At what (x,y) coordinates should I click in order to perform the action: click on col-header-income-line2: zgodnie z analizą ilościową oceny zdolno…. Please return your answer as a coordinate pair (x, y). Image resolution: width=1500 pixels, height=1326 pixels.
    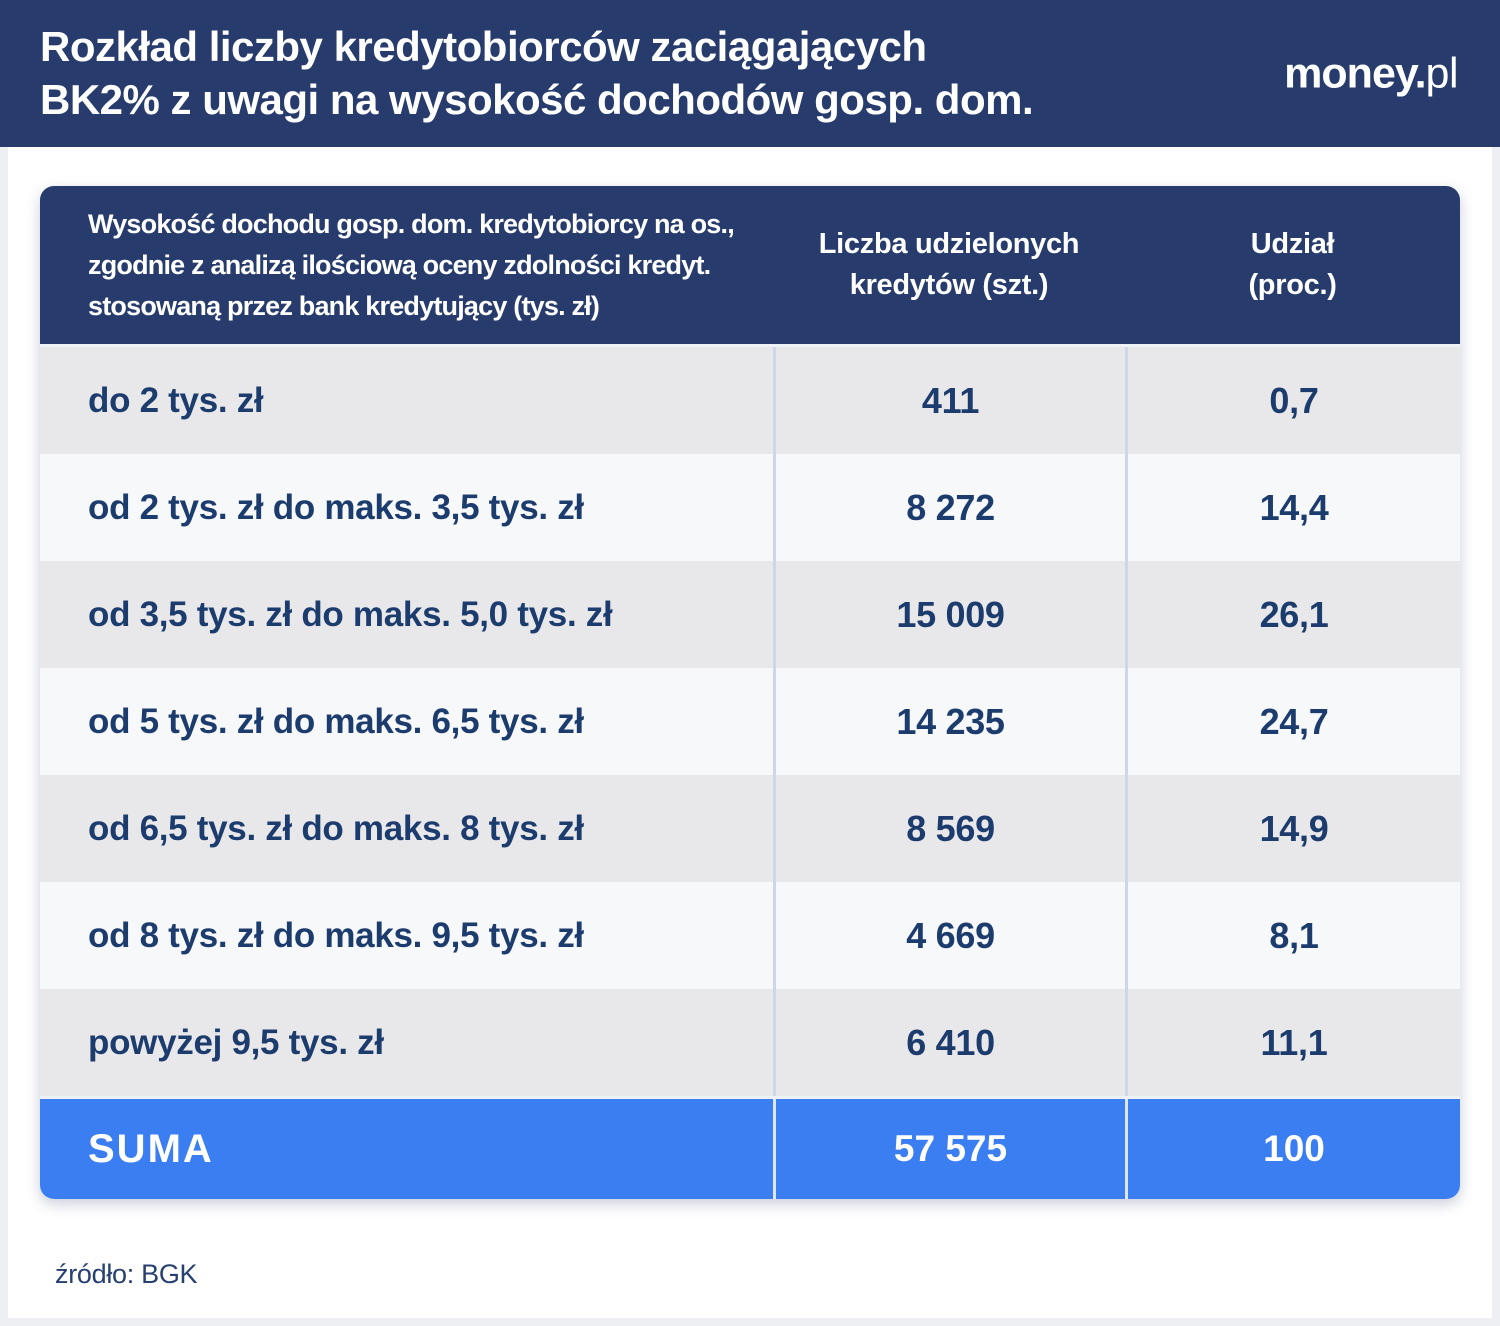
    Looking at the image, I should click on (399, 264).